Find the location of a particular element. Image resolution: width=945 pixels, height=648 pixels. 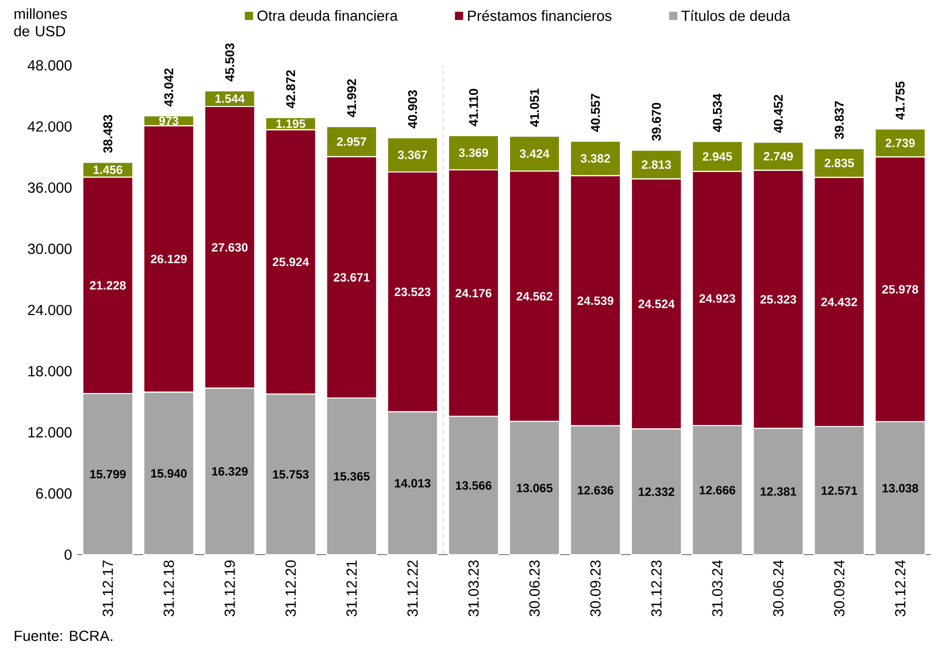

data-label: 2.739 is located at coordinates (900, 143).